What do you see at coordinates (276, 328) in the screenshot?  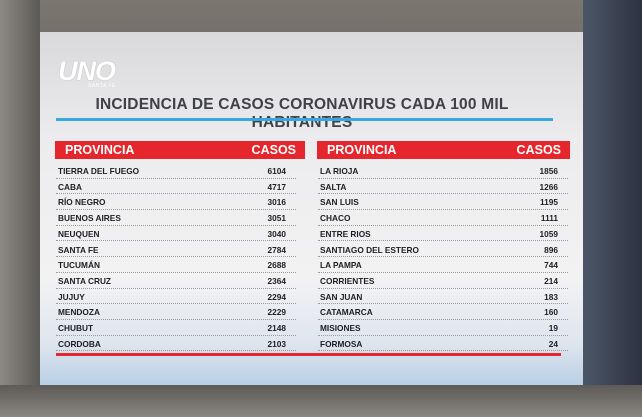 I see `cases: 2148` at bounding box center [276, 328].